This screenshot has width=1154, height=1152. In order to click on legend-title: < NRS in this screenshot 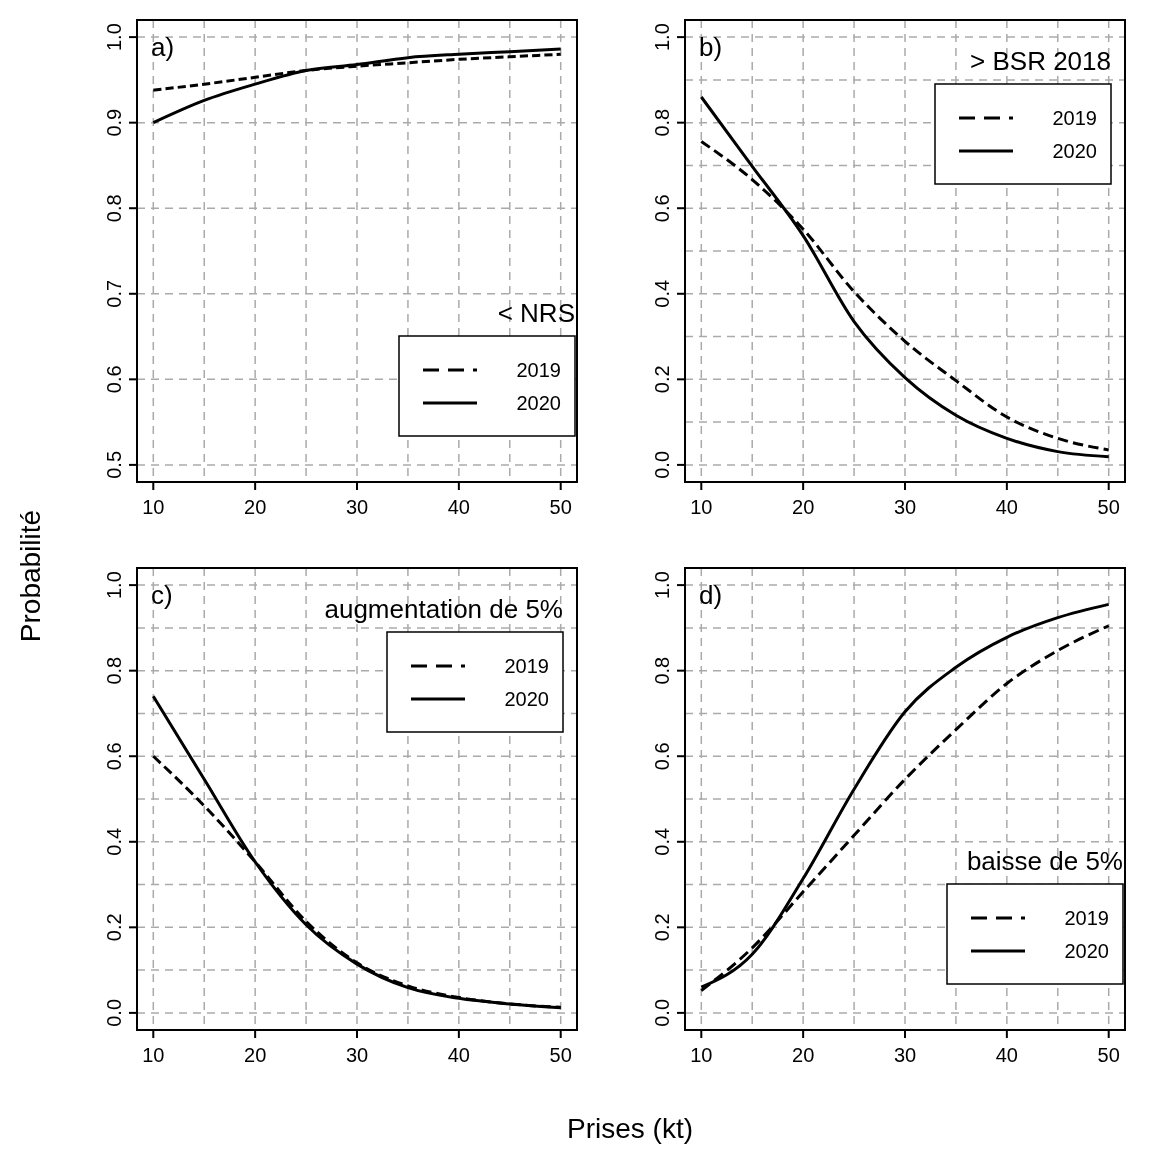, I will do `click(536, 313)`.